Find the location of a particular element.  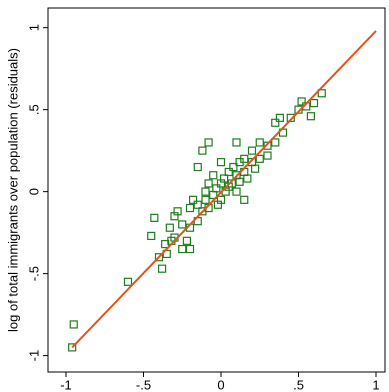

x-tick-label: -.5 is located at coordinates (143, 384).